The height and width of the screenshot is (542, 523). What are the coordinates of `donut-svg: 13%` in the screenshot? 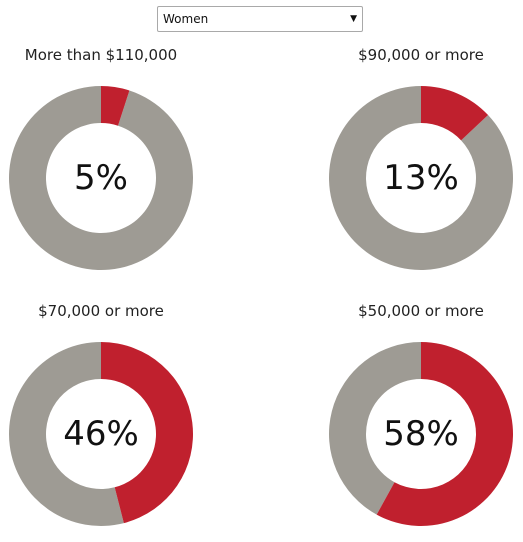 It's located at (421, 178).